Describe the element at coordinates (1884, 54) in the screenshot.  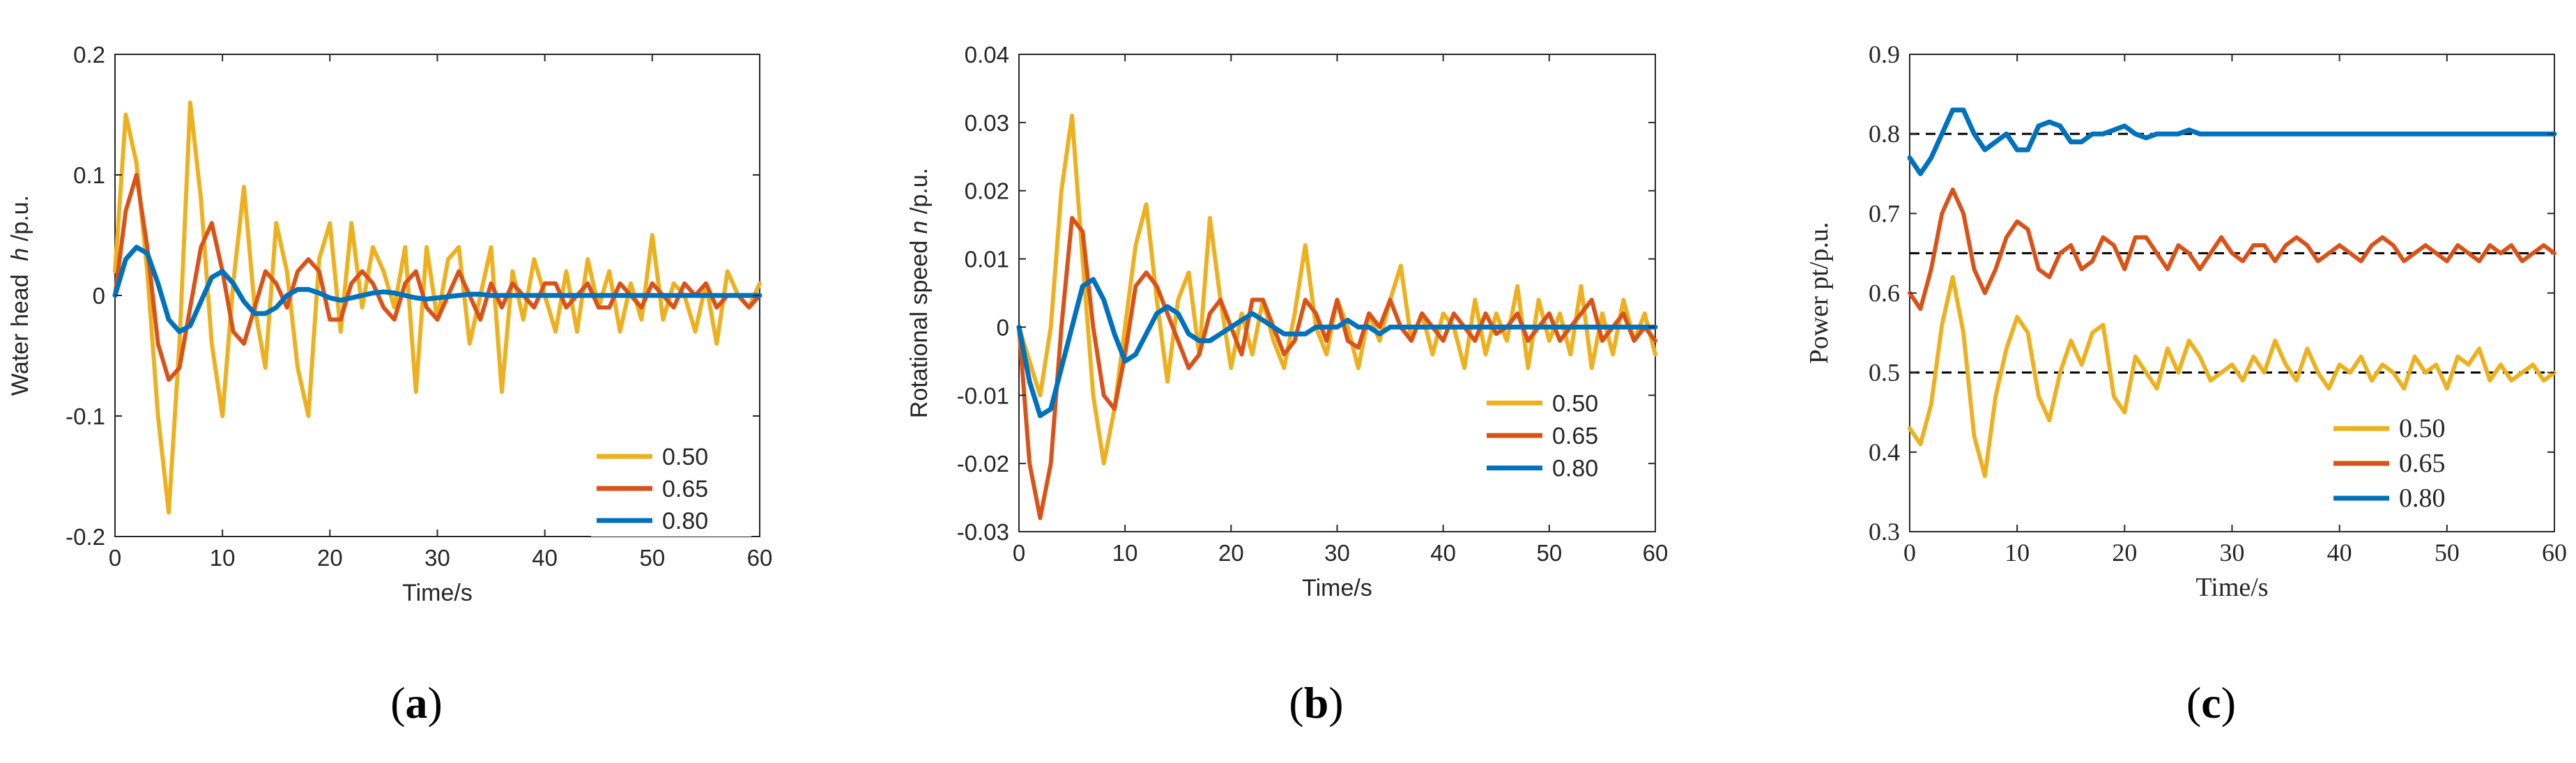
I see `y-tick-label: 0.9` at that location.